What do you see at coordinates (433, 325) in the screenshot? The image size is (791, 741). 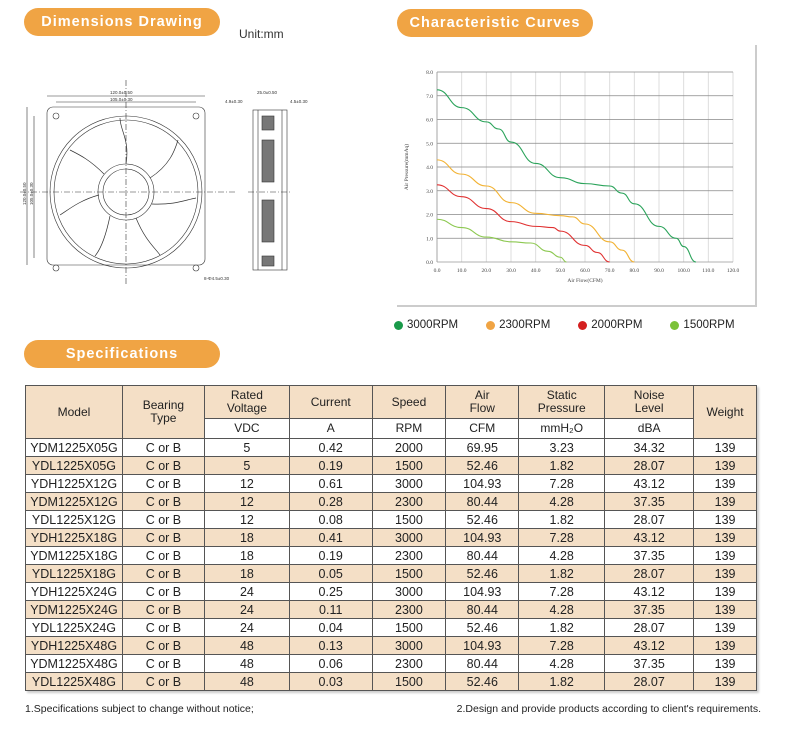 I see `legend-label: 3000RPM` at bounding box center [433, 325].